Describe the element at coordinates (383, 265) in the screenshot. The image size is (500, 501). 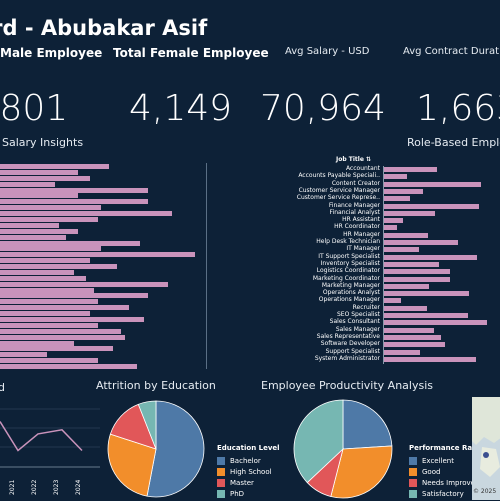
I see `role-axis-line` at that location.